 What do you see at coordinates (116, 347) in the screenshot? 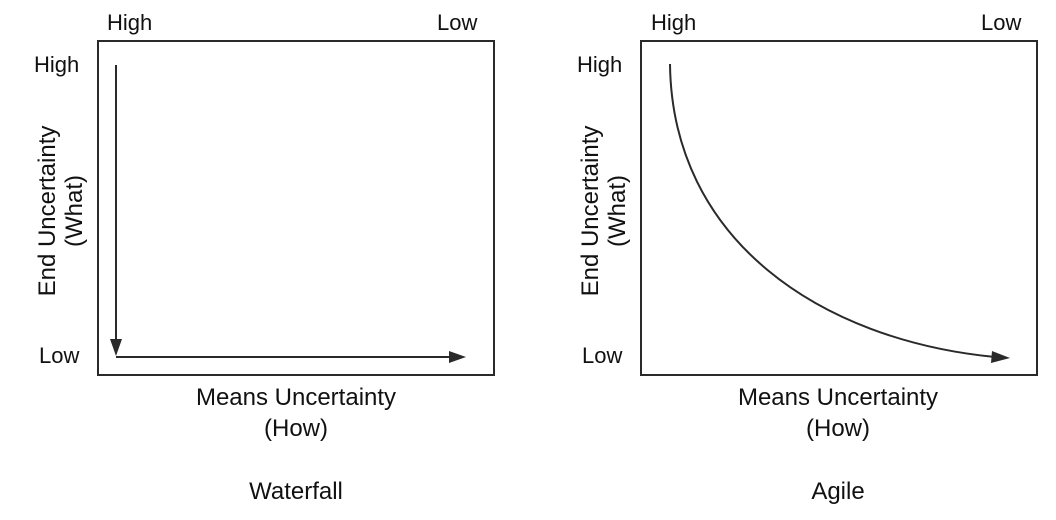
I see `down-arrowhead-icon` at bounding box center [116, 347].